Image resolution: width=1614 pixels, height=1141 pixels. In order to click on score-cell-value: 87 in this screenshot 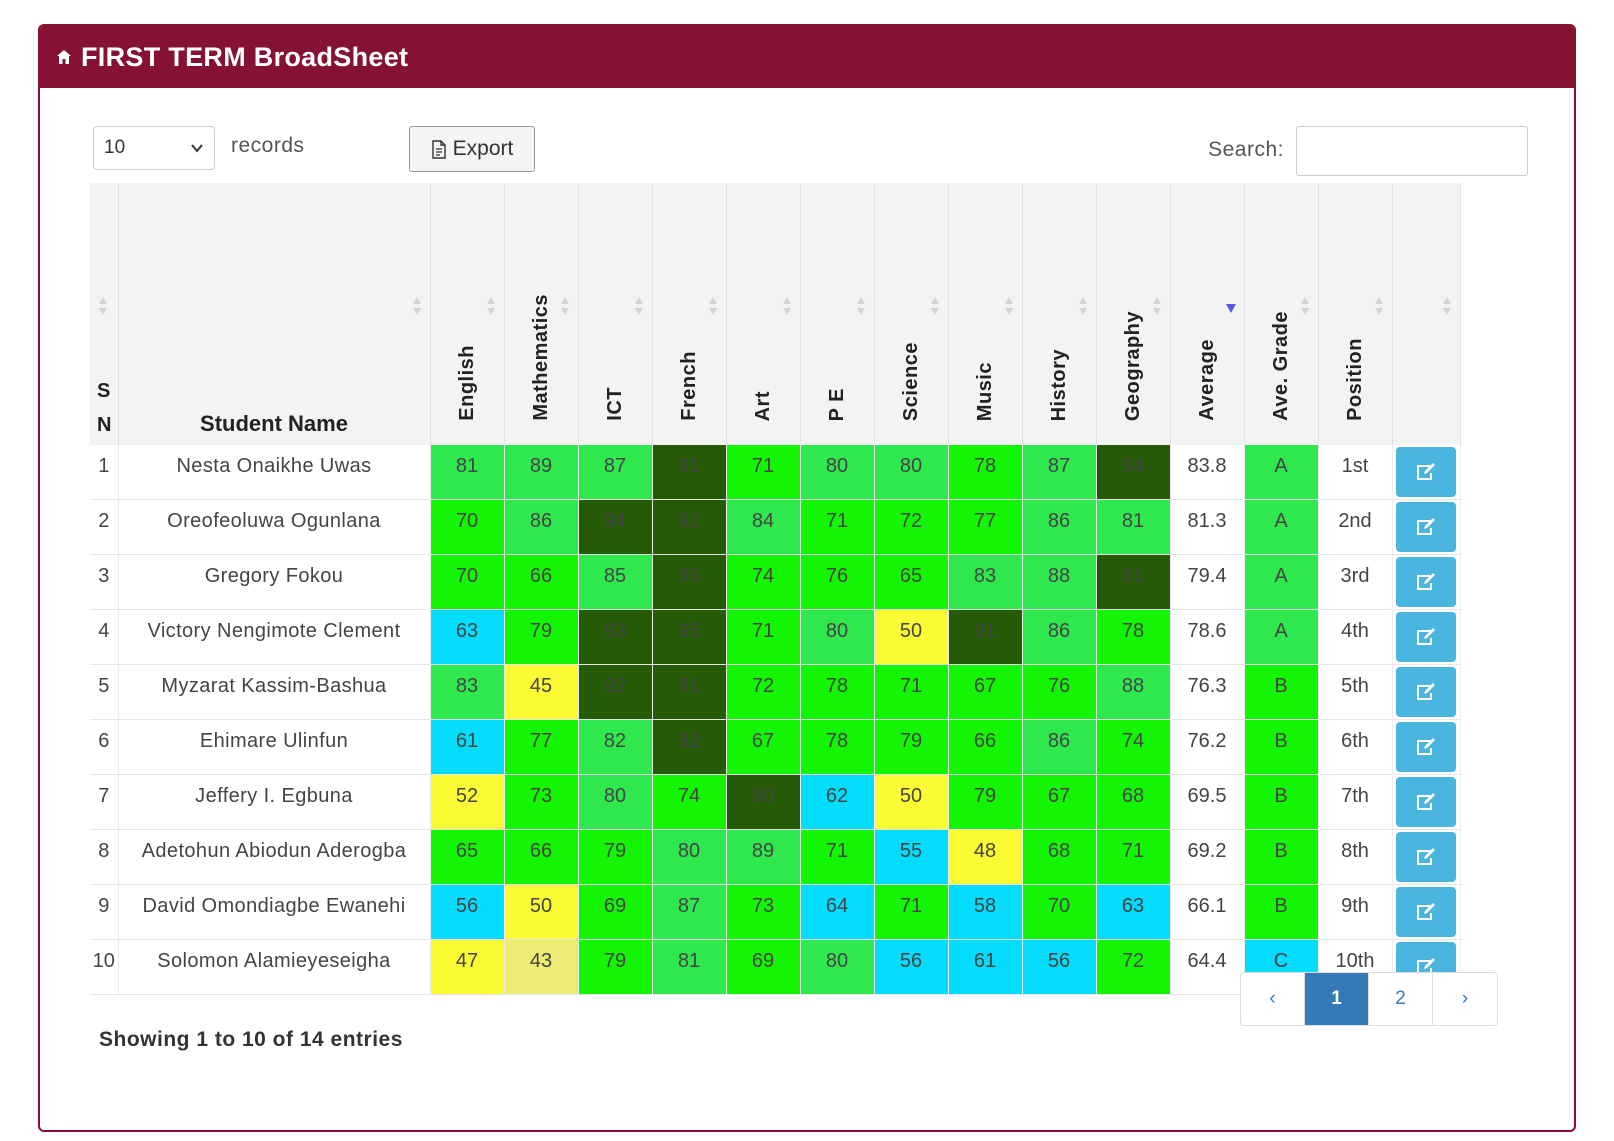, I will do `click(1059, 466)`.